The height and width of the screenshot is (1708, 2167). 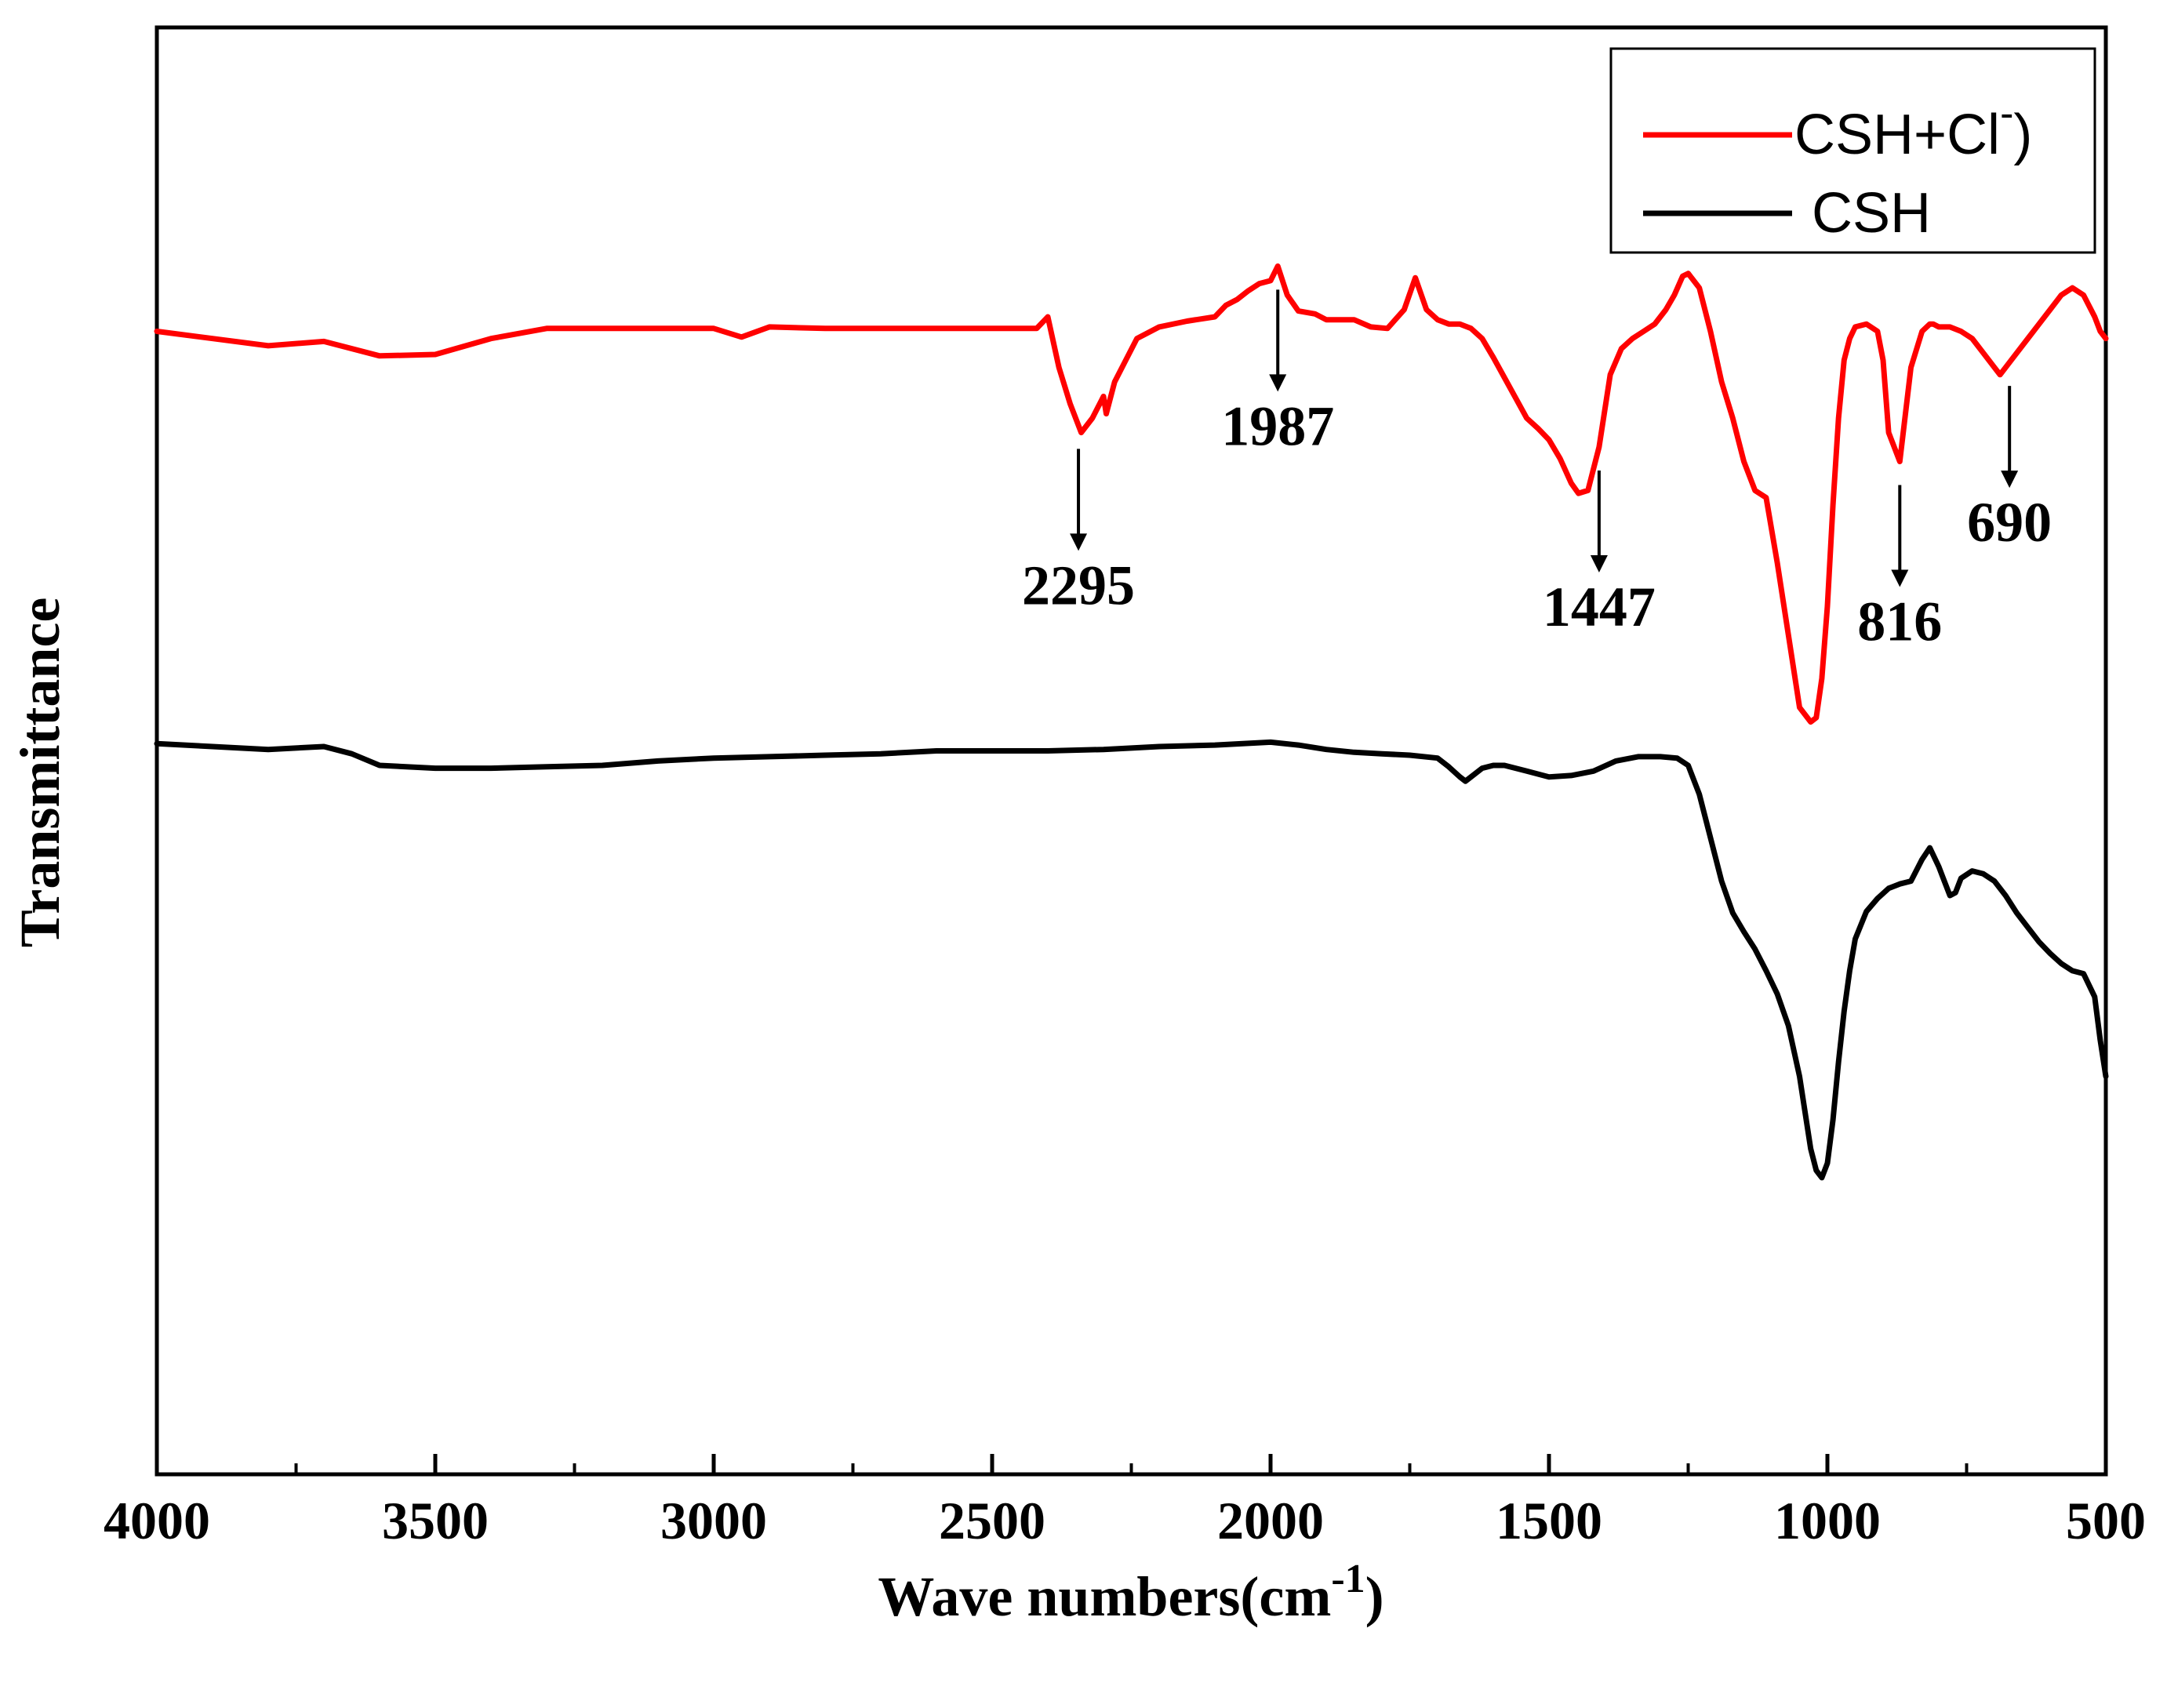 What do you see at coordinates (1549, 1520) in the screenshot?
I see `x-tick-label: 1500` at bounding box center [1549, 1520].